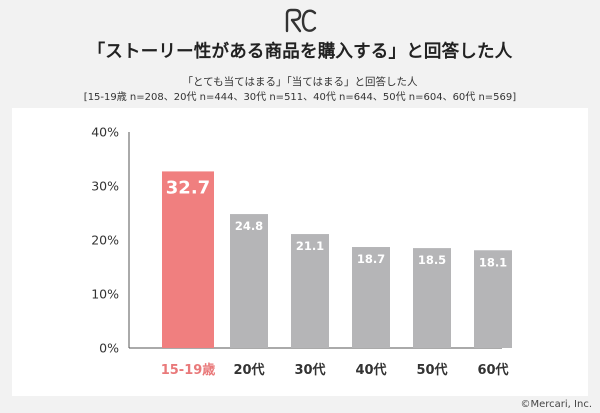  I want to click on y-tick-label: 10%, so click(105, 294).